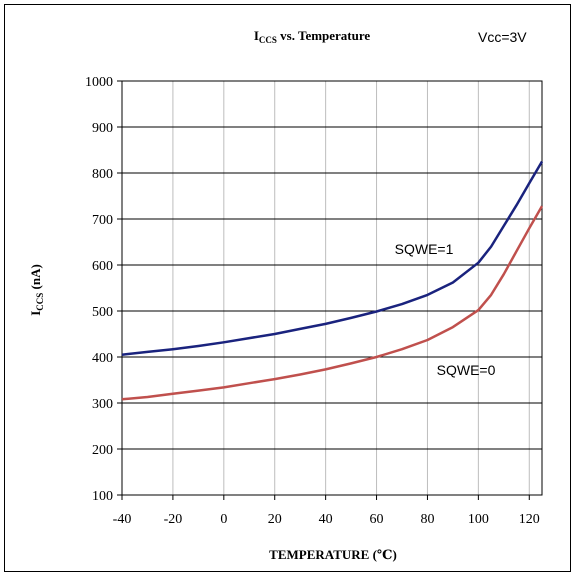 The height and width of the screenshot is (578, 577). I want to click on y-axis-ticks: 100 200 300 400 500 600 700 800 900 1000, so click(103, 289).